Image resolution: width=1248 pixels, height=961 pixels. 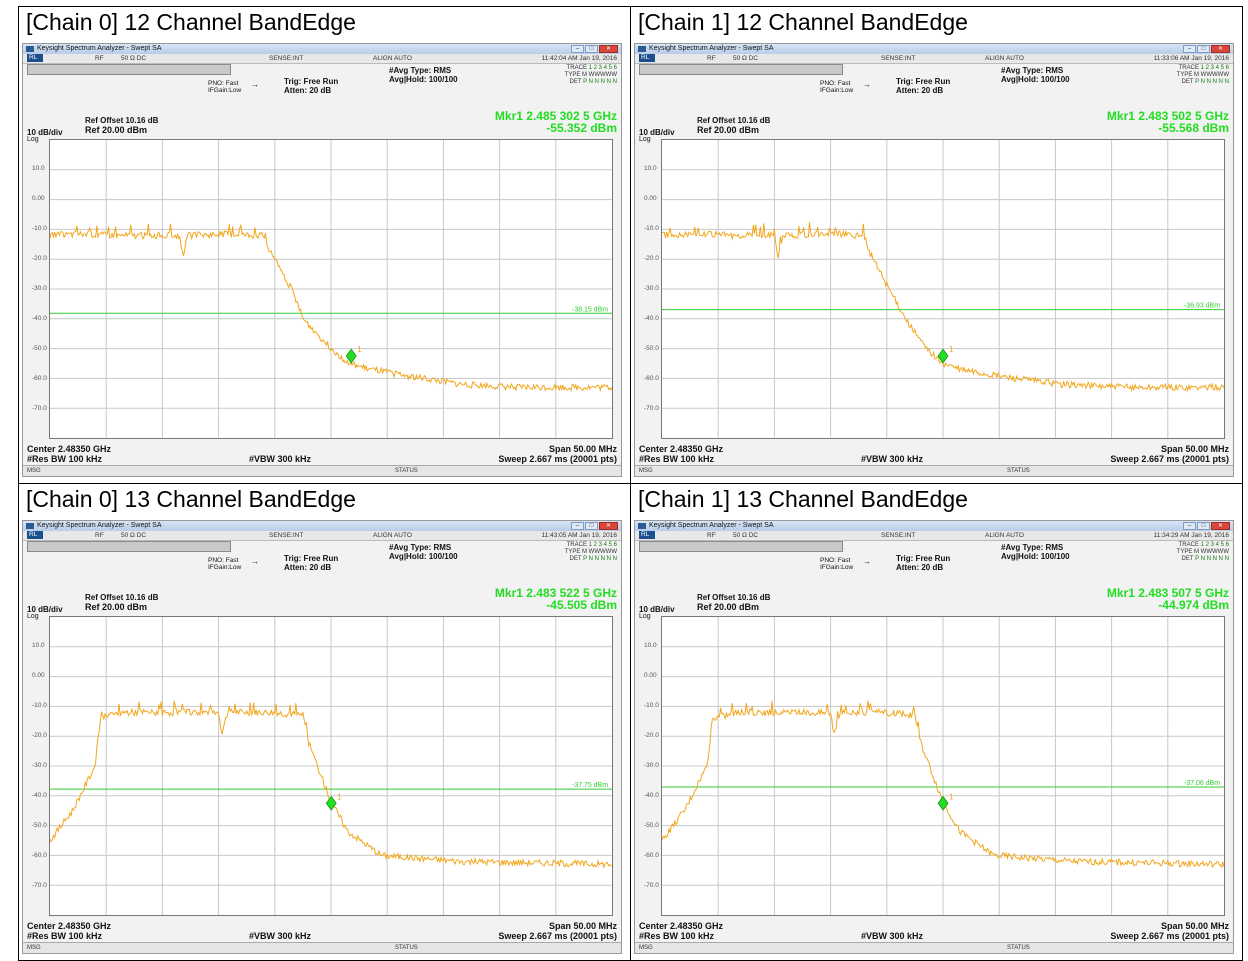 I want to click on trigger-setting: Trig: Free Run, so click(x=311, y=558).